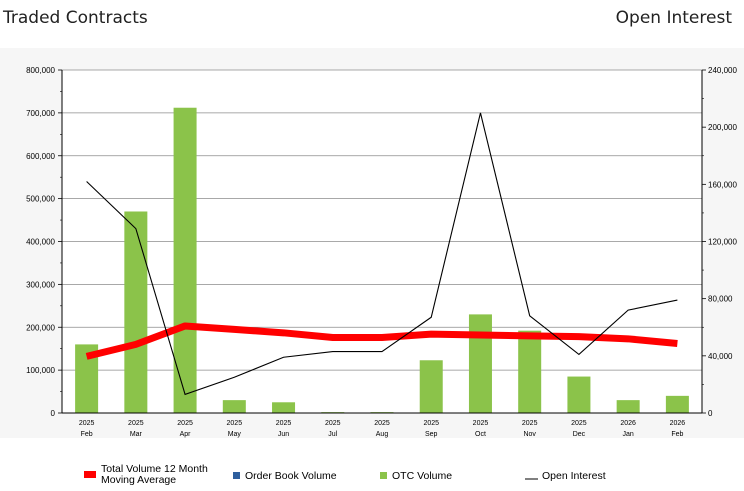  What do you see at coordinates (382, 434) in the screenshot?
I see `x-tick-month: Aug` at bounding box center [382, 434].